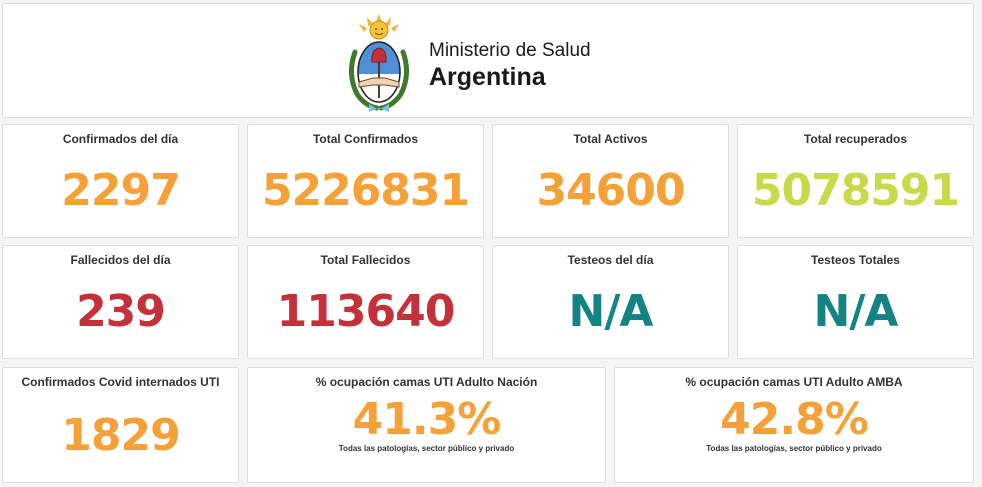  What do you see at coordinates (610, 190) in the screenshot?
I see `panel-value: 34600` at bounding box center [610, 190].